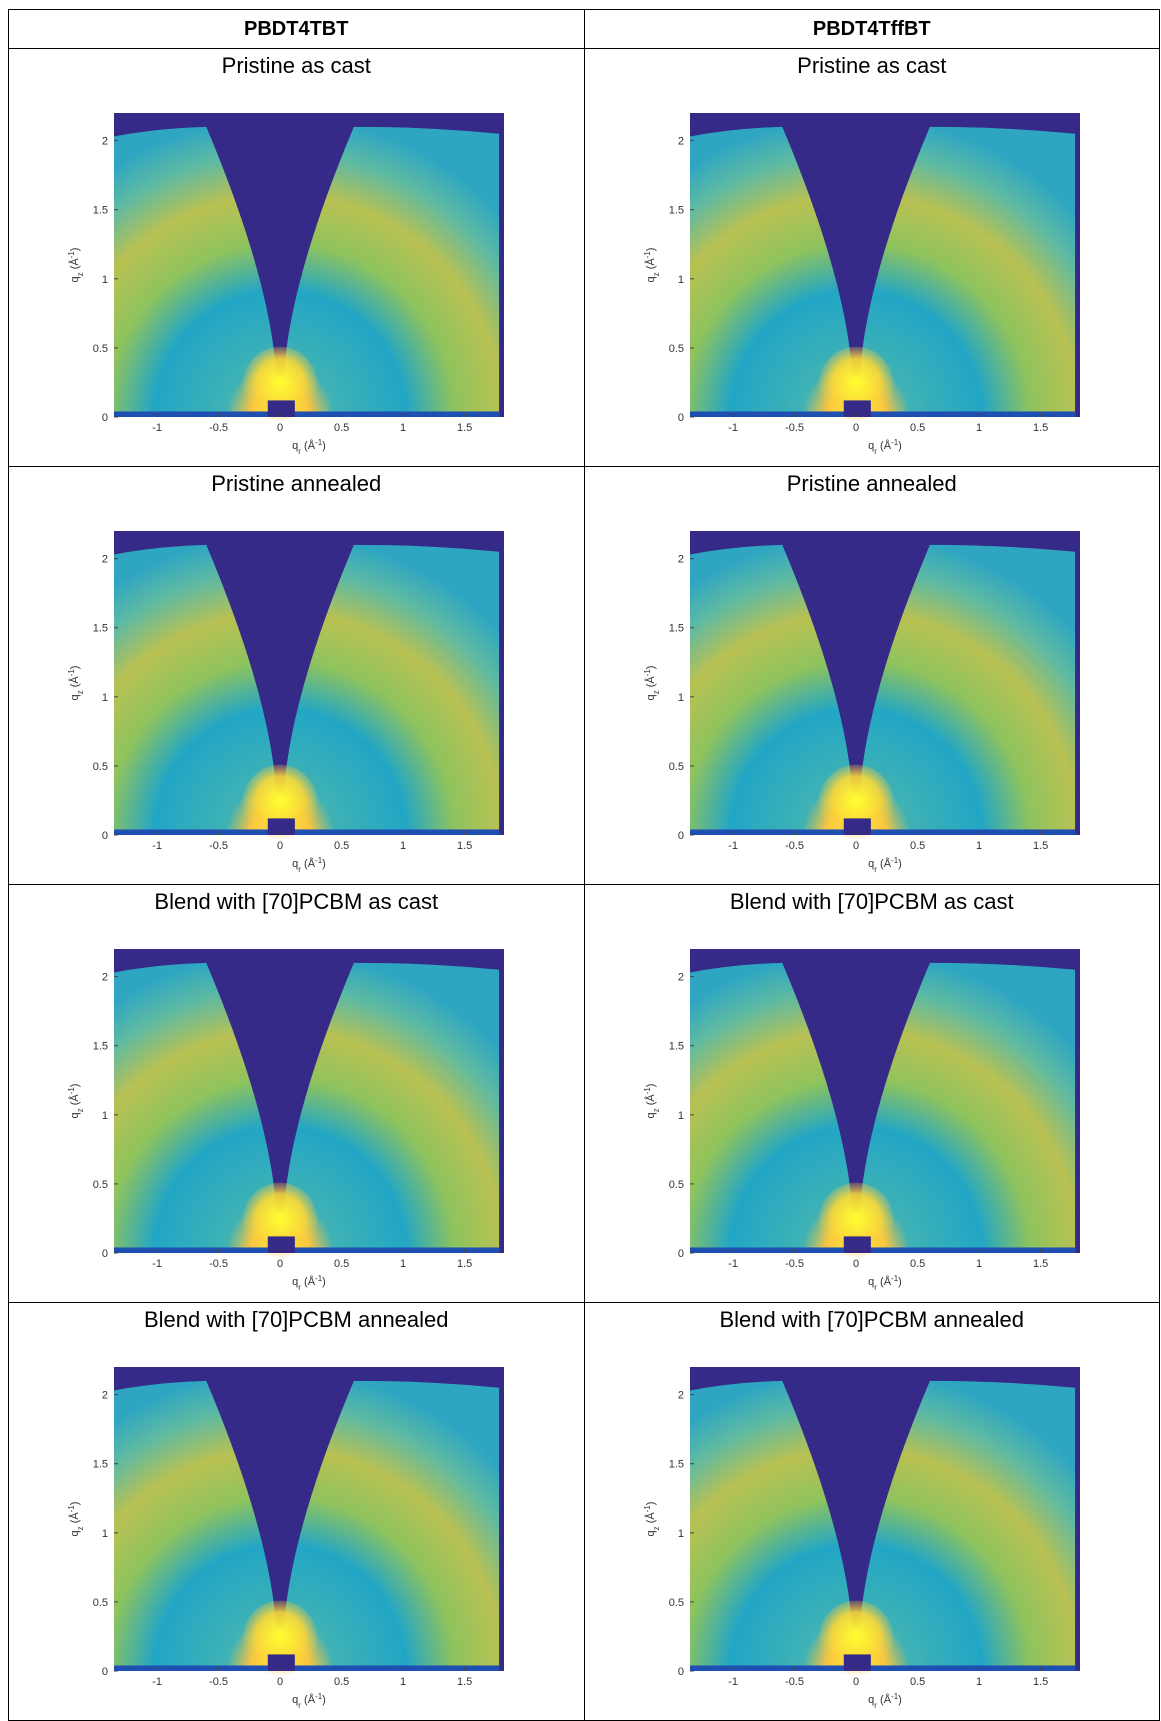 The width and height of the screenshot is (1161, 1721). Describe the element at coordinates (296, 483) in the screenshot. I see `panel-caption: Pristine annealed` at that location.